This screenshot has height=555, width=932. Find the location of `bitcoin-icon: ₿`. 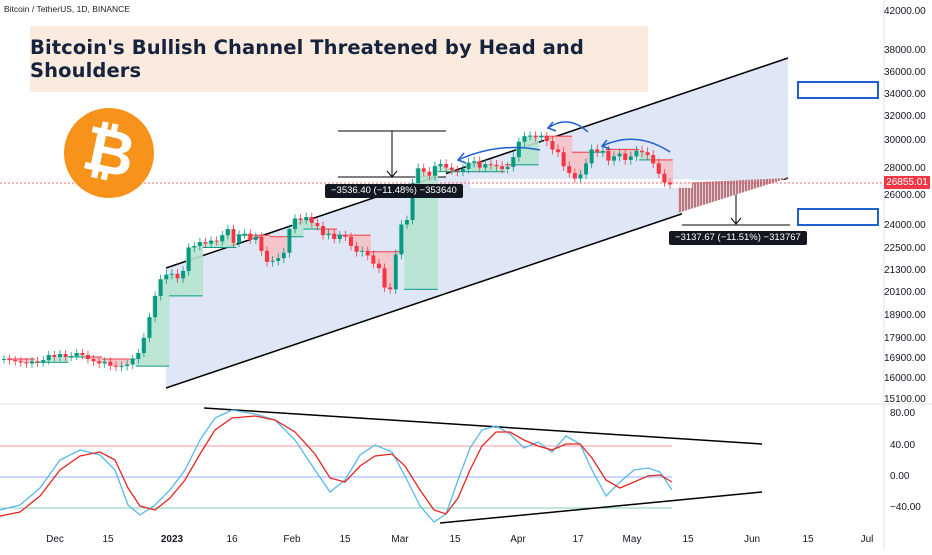

bitcoin-icon: ₿ is located at coordinates (109, 153).